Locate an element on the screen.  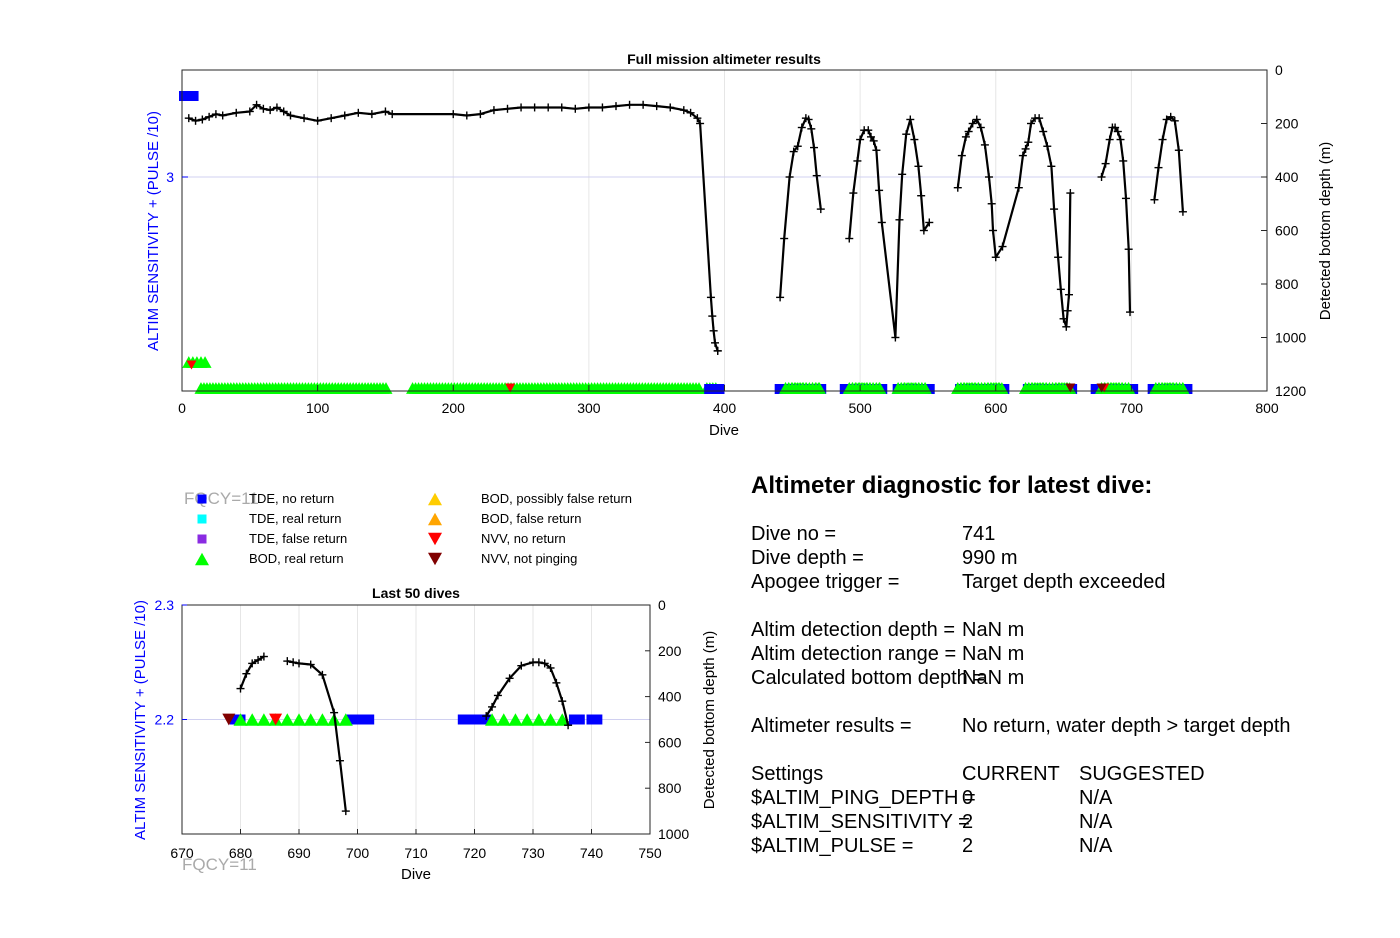
top-ytick-label-200: 200 is located at coordinates (1287, 124).